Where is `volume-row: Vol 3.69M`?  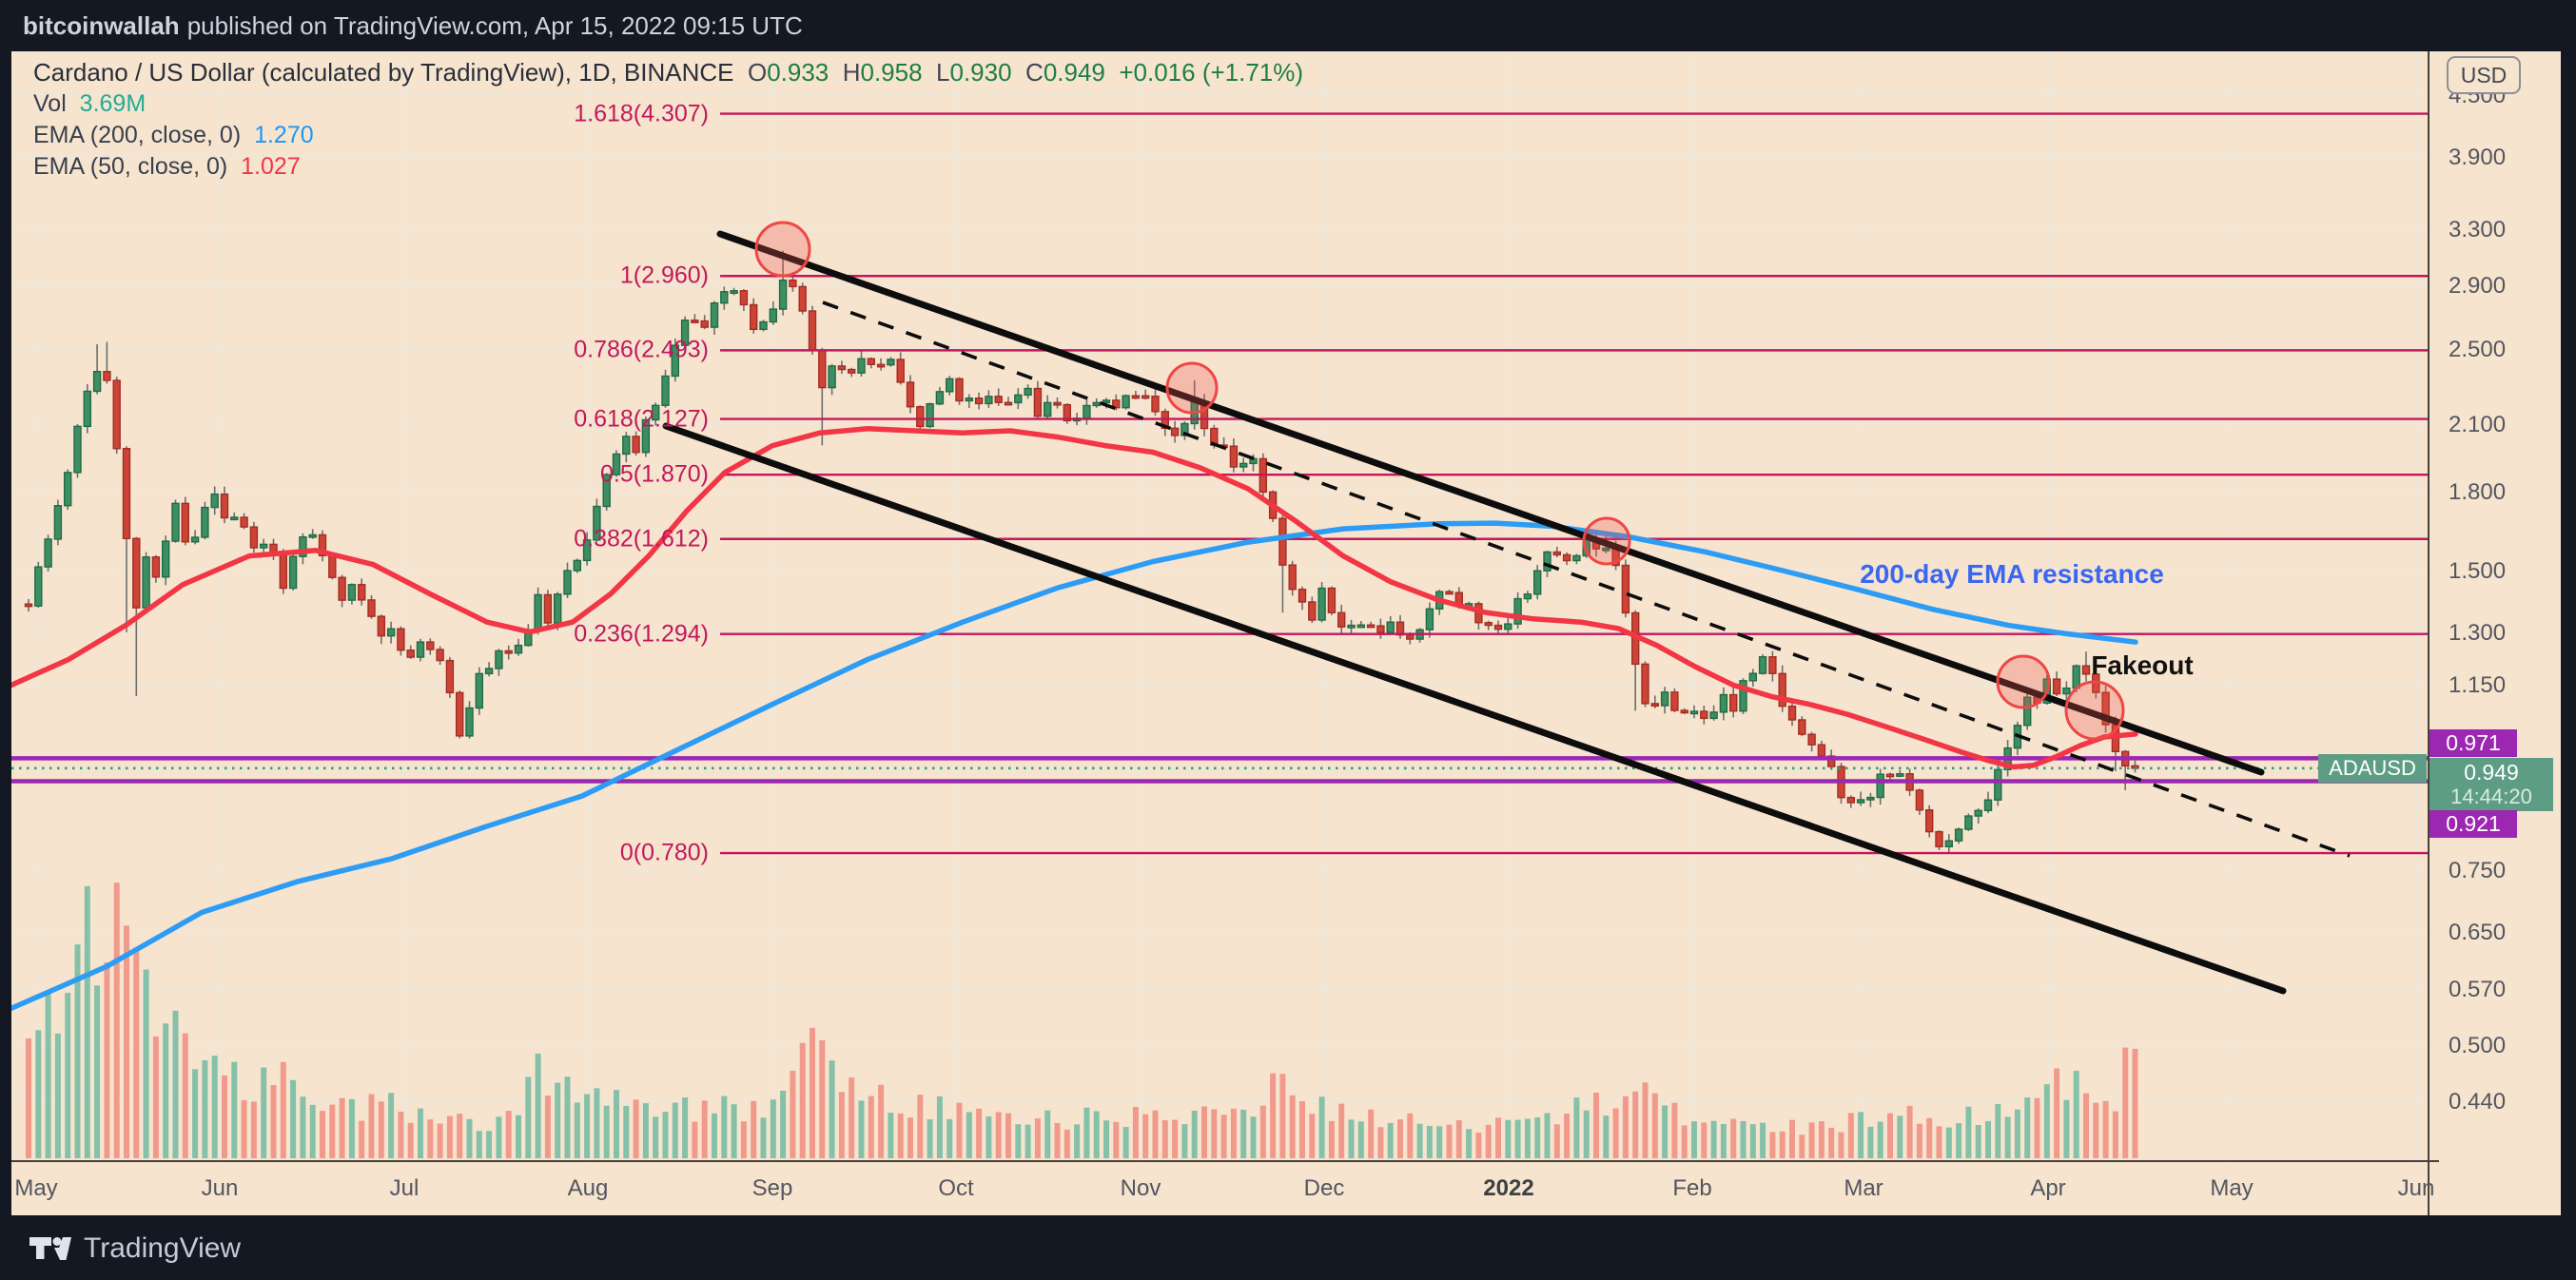
volume-row: Vol 3.69M is located at coordinates (668, 104).